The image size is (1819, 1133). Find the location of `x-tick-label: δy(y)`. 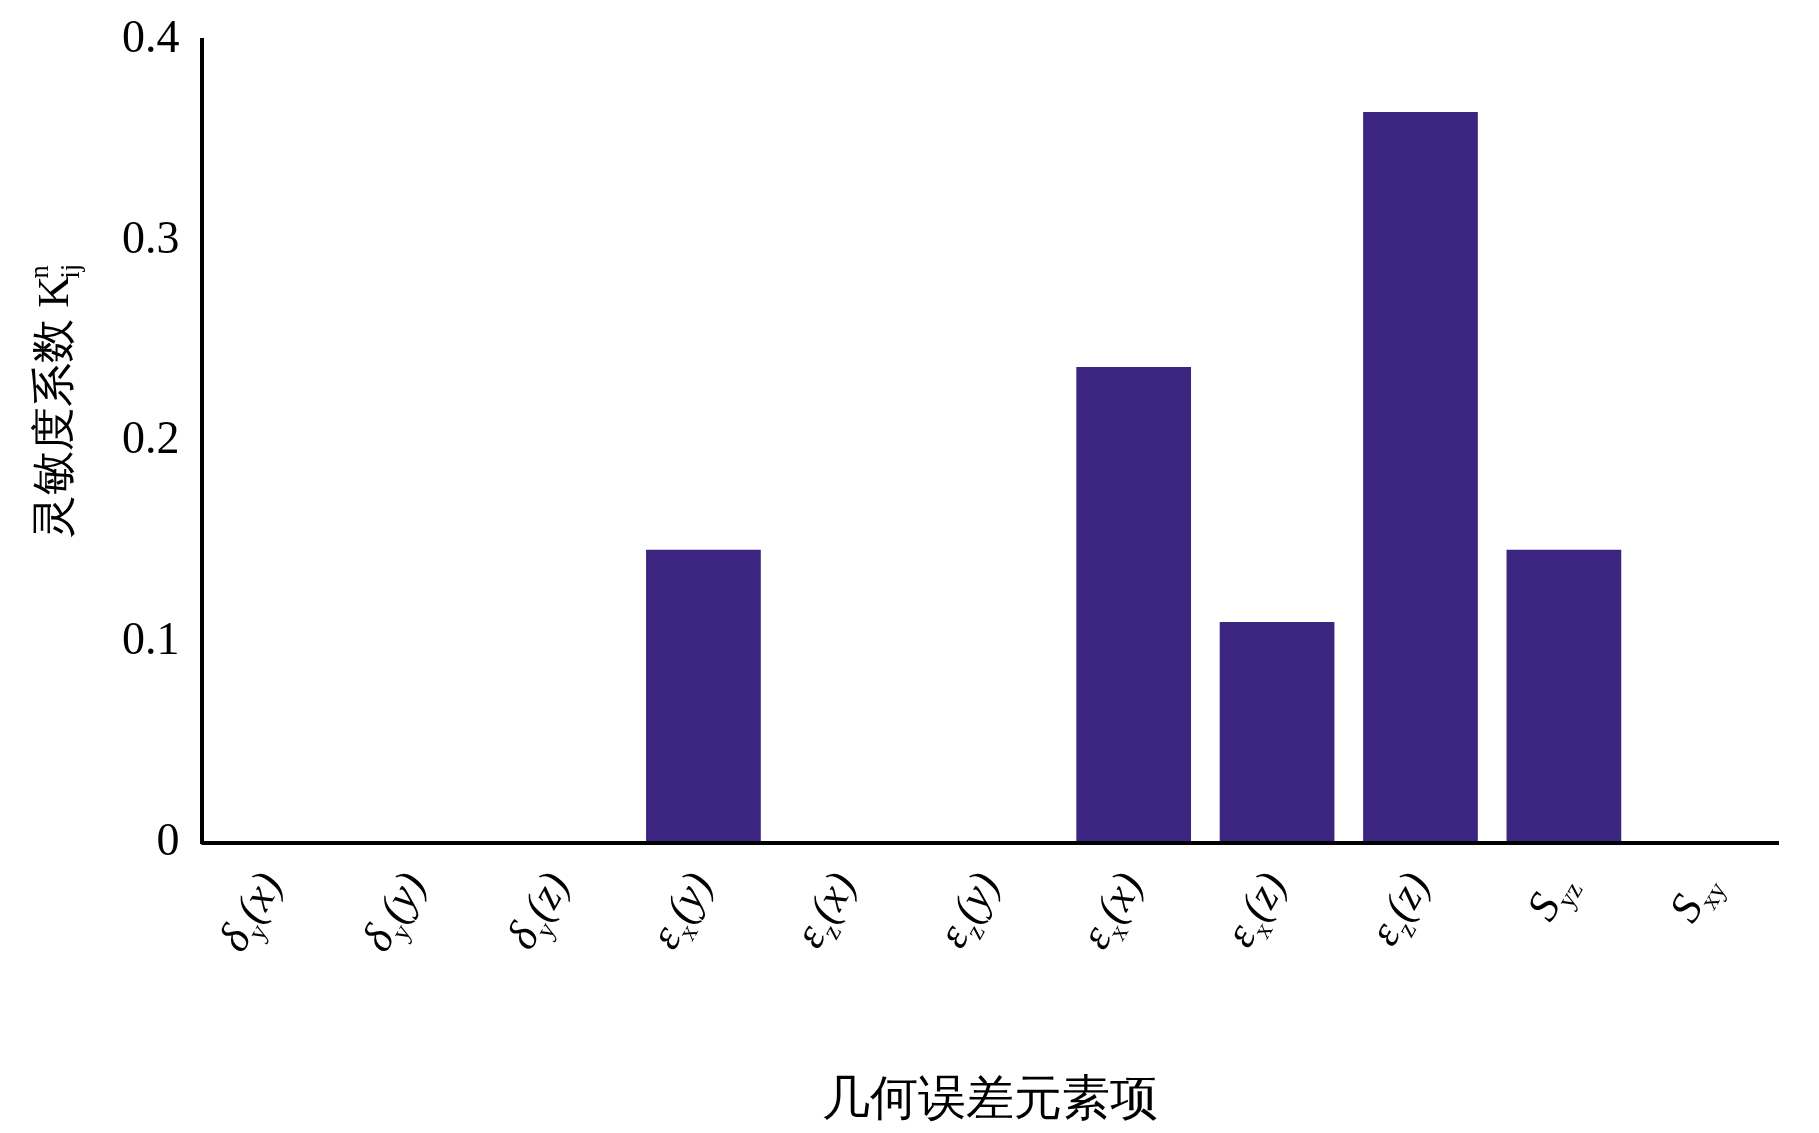

x-tick-label: δy(y) is located at coordinates (393, 911).